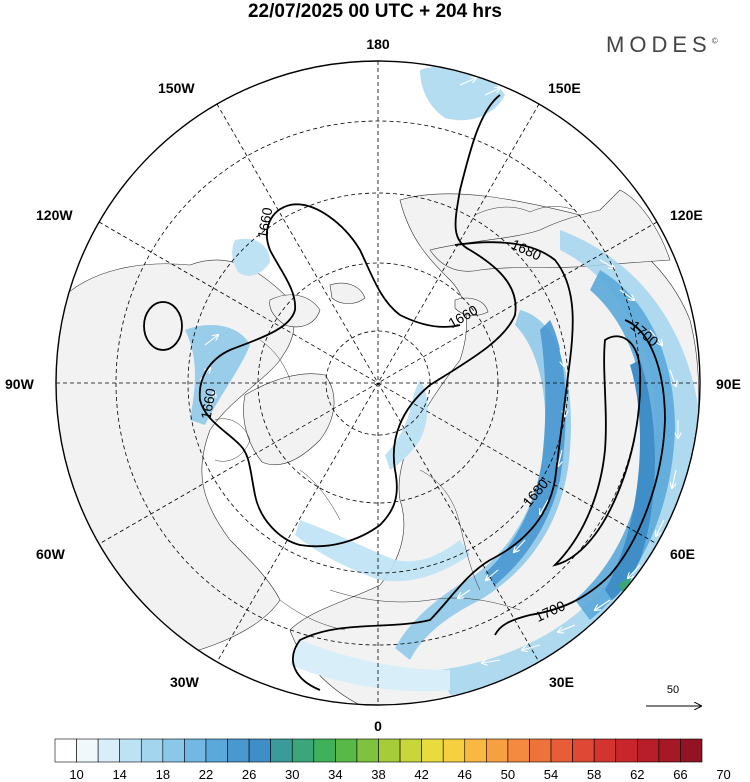 The width and height of the screenshot is (750, 782). I want to click on map-title: 22/07/2025 00 UTC + 204 hrs, so click(375, 11).